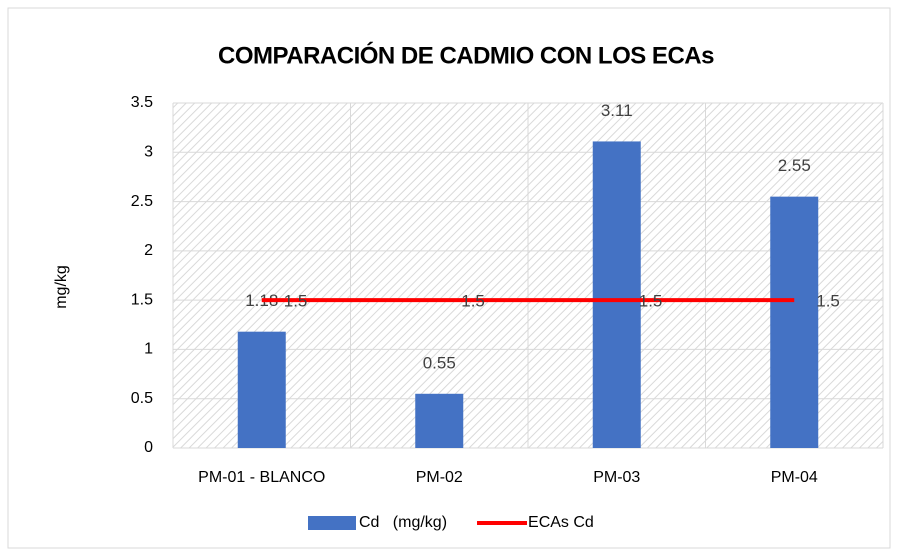 Image resolution: width=899 pixels, height=556 pixels. I want to click on y-tick-label: 2.5, so click(142, 201).